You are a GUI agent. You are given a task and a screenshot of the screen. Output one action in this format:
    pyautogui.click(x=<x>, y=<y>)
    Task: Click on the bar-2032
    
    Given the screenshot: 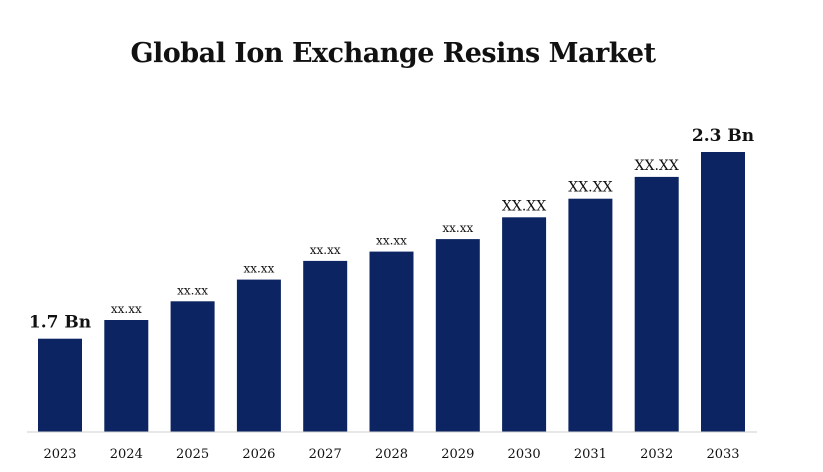 What is the action you would take?
    pyautogui.click(x=656, y=304)
    